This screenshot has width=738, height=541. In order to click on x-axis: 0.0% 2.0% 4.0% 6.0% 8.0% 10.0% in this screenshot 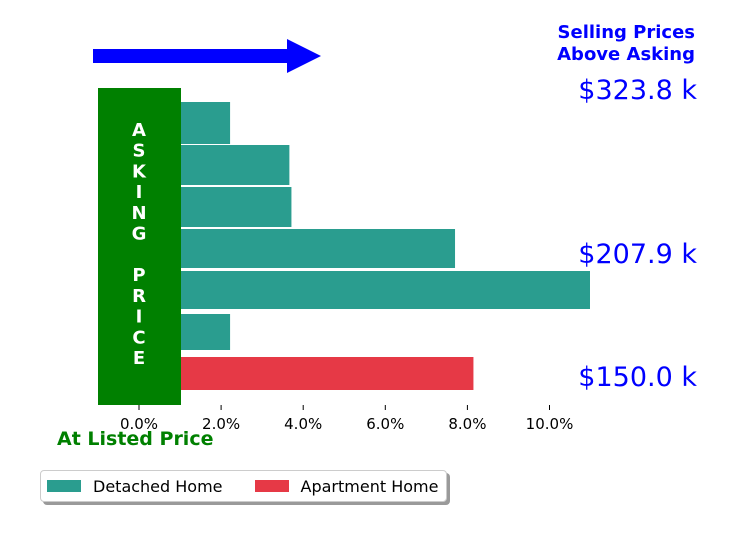, I will do `click(346, 419)`.